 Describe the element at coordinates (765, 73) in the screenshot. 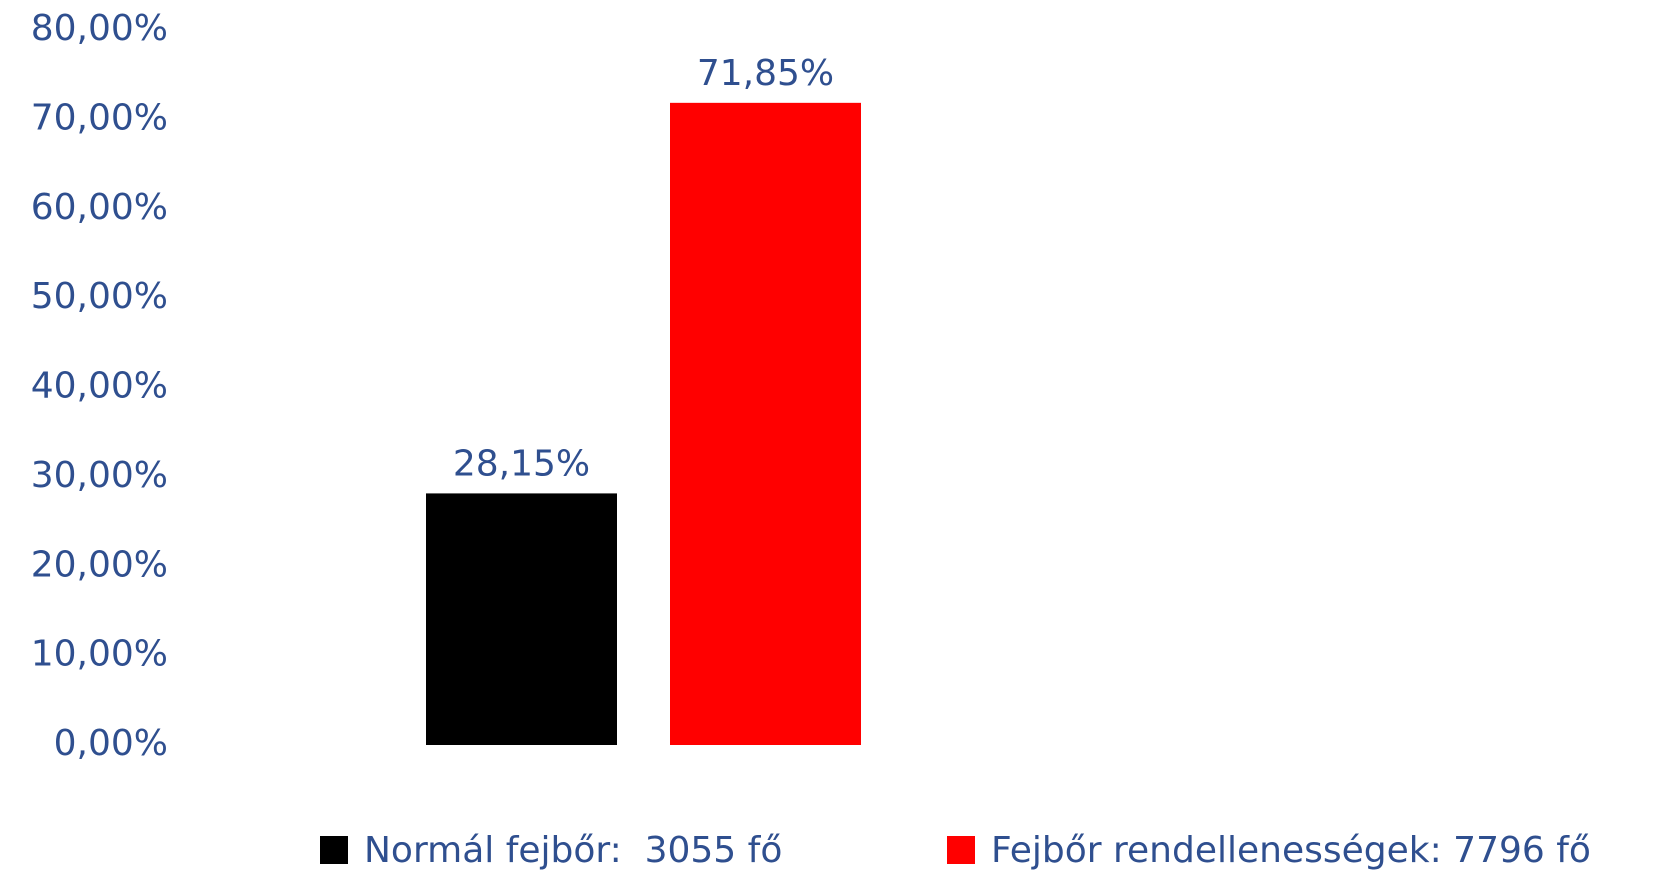

I see `data-label: 71,85%` at that location.